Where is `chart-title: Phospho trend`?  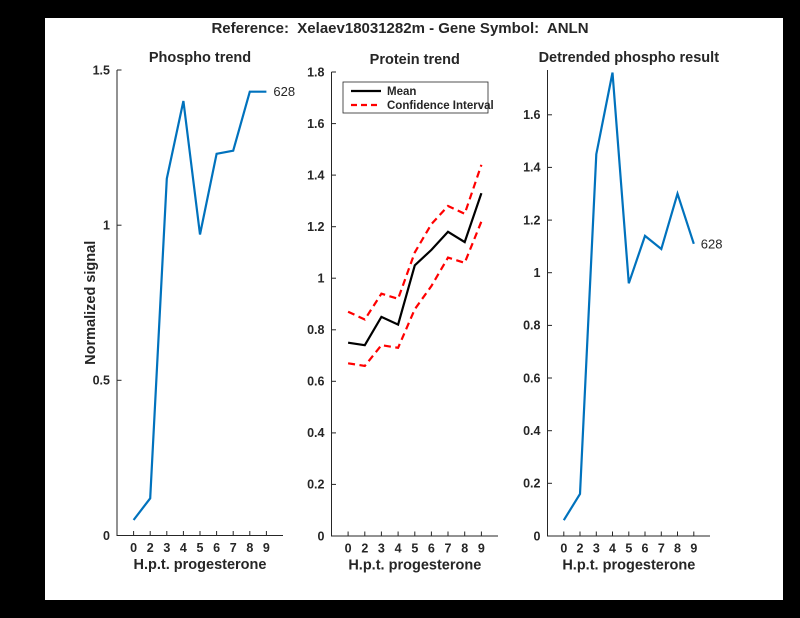
chart-title: Phospho trend is located at coordinates (200, 58).